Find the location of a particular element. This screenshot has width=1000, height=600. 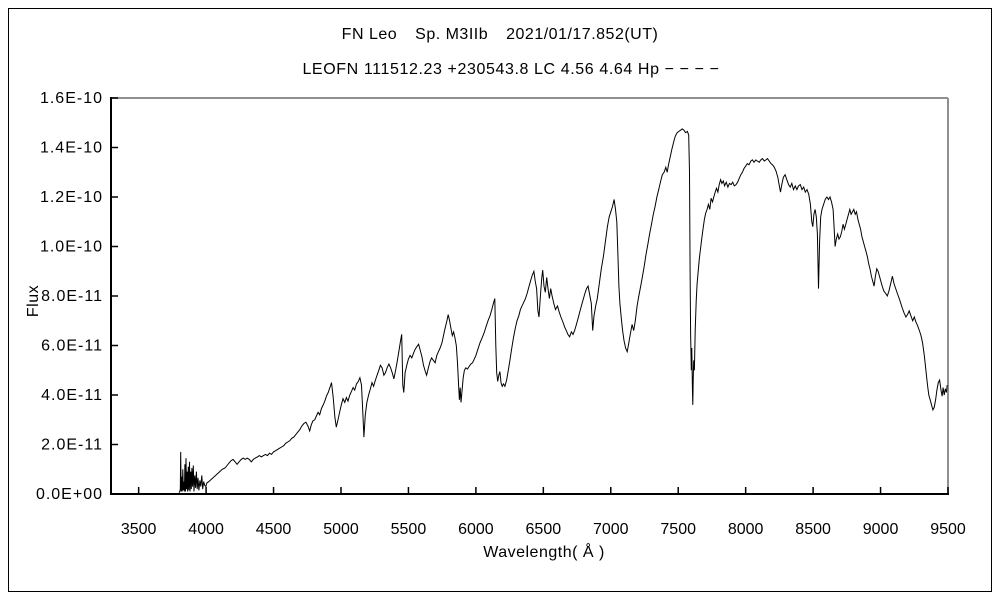

x-tick-label: 7000 is located at coordinates (611, 529).